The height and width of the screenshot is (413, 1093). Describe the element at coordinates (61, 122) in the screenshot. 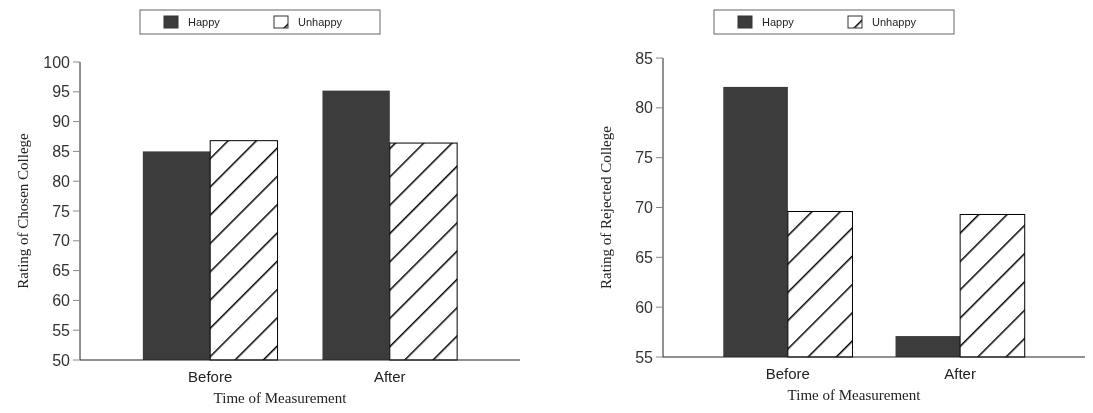

I see `y-tick-label: 90` at that location.